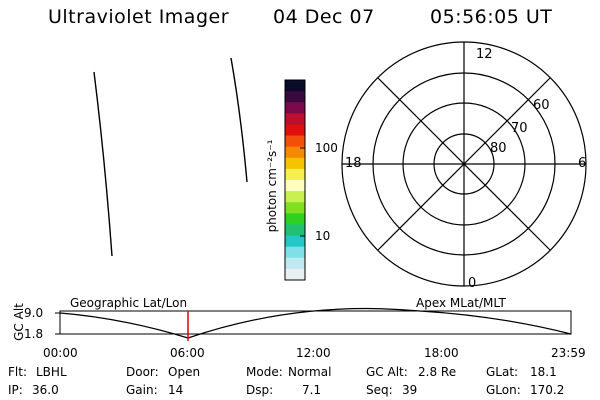  I want to click on filter-label: Flt:, so click(17, 372).